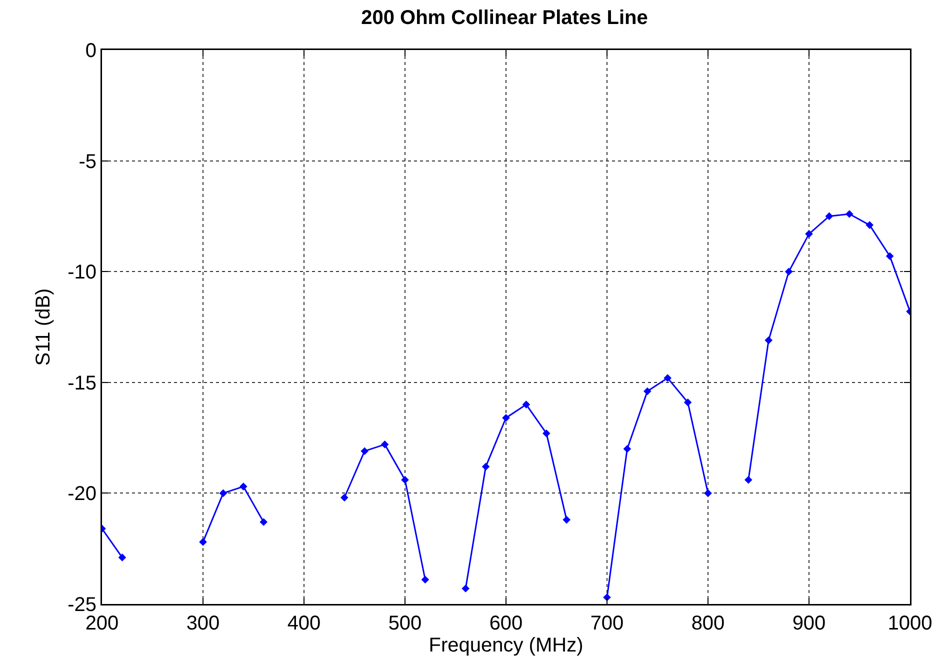  What do you see at coordinates (506, 623) in the screenshot?
I see `x-tick-label: 600` at bounding box center [506, 623].